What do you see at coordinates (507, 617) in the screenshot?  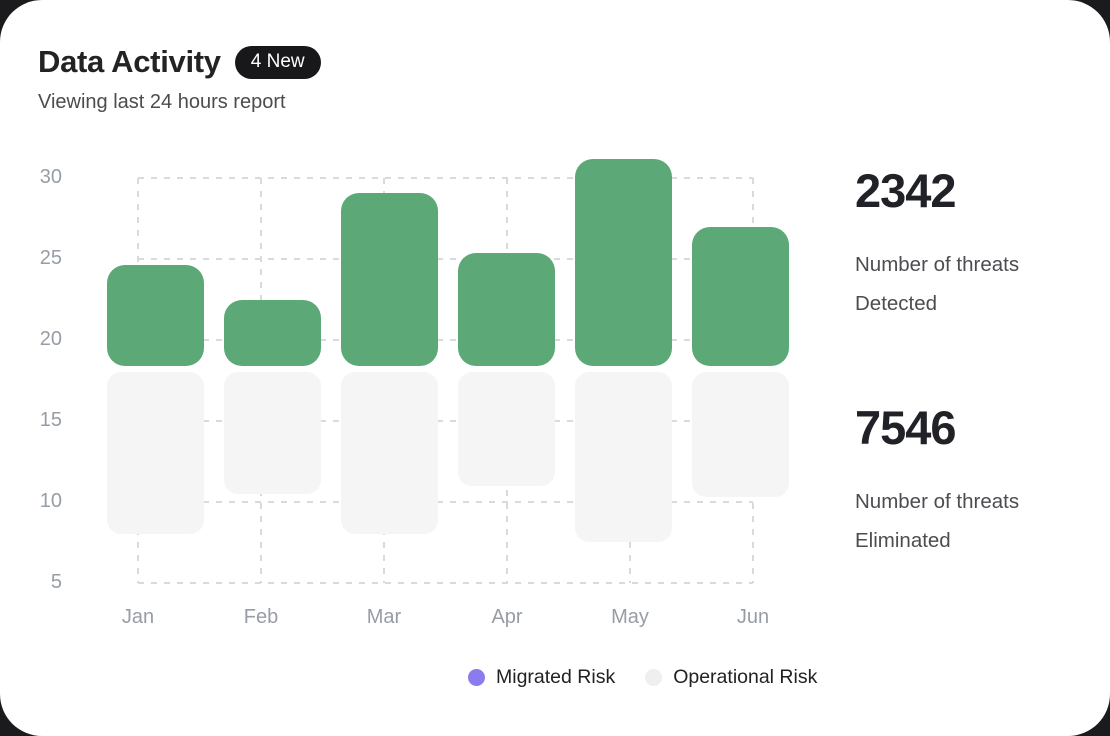 I see `x-axis-label-apr: Apr` at bounding box center [507, 617].